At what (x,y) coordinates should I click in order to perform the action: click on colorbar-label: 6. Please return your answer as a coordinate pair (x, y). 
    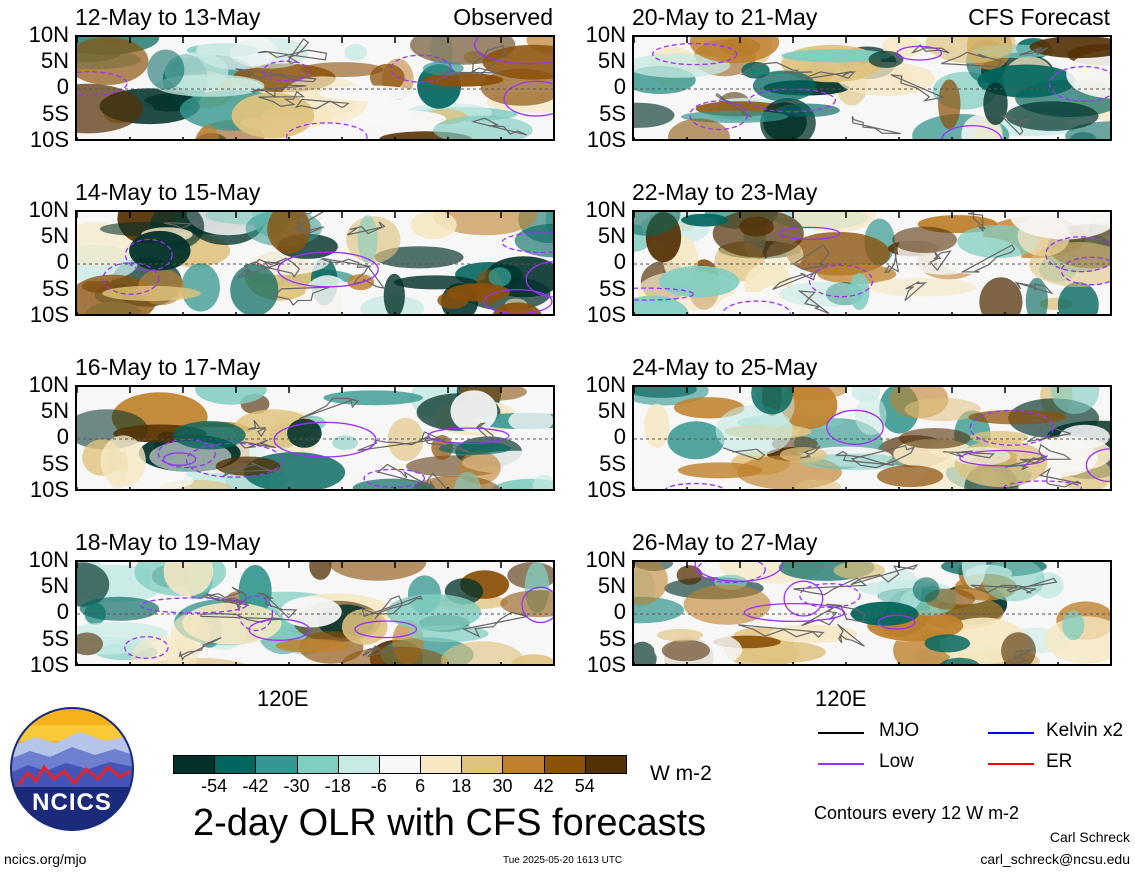
    Looking at the image, I should click on (420, 786).